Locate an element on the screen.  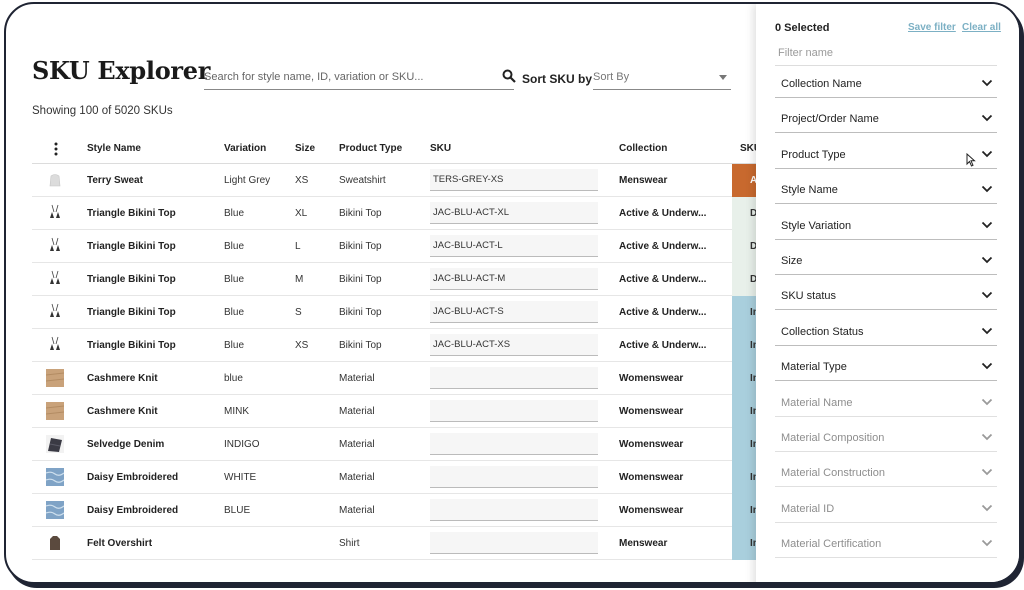
filter-facet: SKU status is located at coordinates (886, 296).